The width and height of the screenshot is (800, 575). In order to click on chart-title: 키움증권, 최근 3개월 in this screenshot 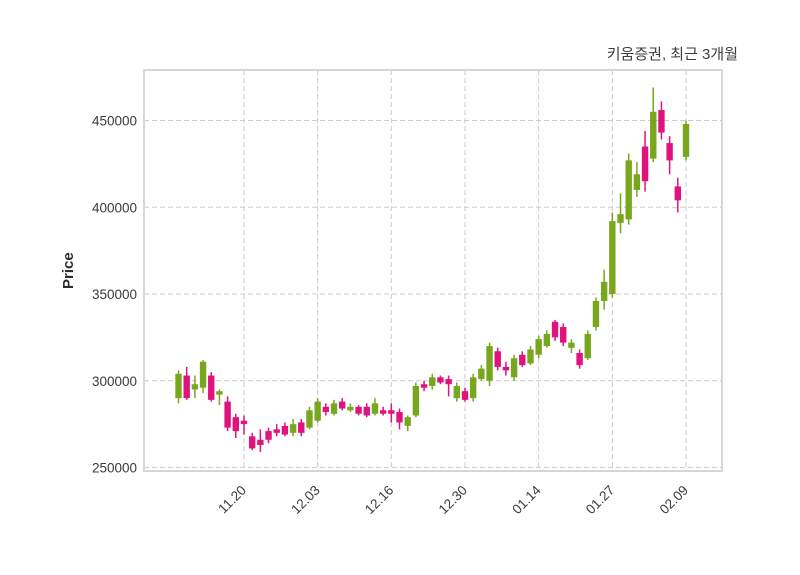, I will do `click(672, 54)`.